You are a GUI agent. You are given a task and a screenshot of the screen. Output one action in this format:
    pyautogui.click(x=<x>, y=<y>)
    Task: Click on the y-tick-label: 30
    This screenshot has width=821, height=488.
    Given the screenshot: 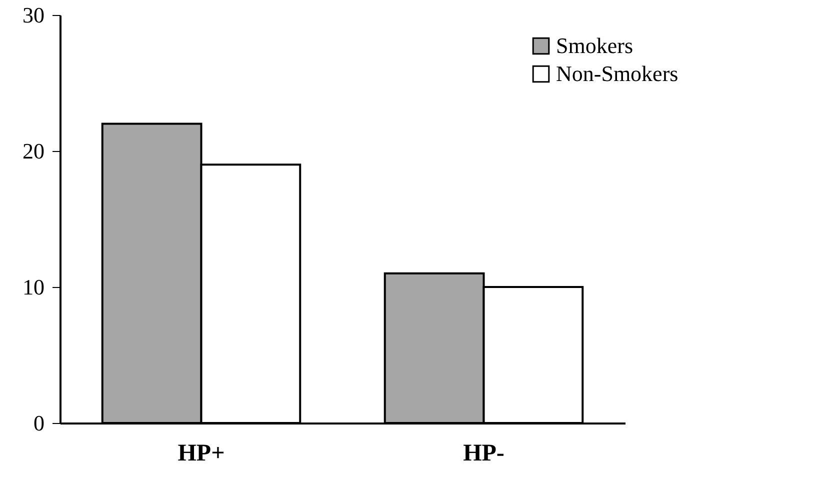 What is the action you would take?
    pyautogui.click(x=33, y=15)
    